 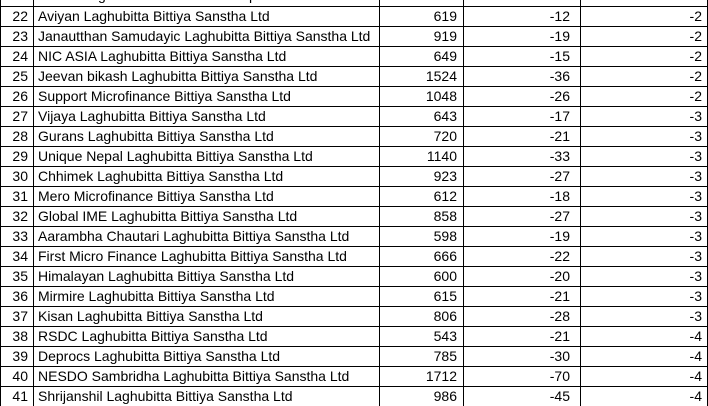 What do you see at coordinates (206, 16) in the screenshot?
I see `cell-company: Aviyan Laghubitta Bittiya Sanstha Ltd` at bounding box center [206, 16].